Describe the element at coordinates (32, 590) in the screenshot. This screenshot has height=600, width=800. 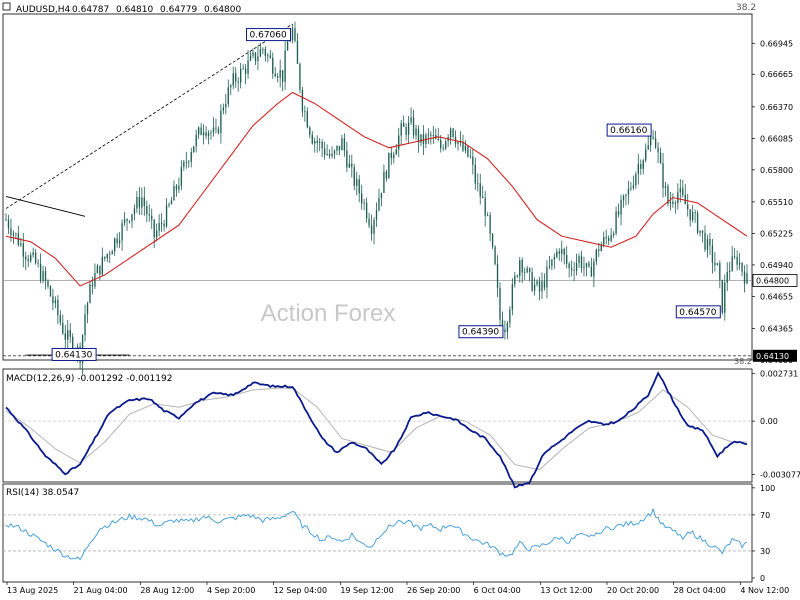
I see `x-tick-label: 13 Aug 2025` at that location.